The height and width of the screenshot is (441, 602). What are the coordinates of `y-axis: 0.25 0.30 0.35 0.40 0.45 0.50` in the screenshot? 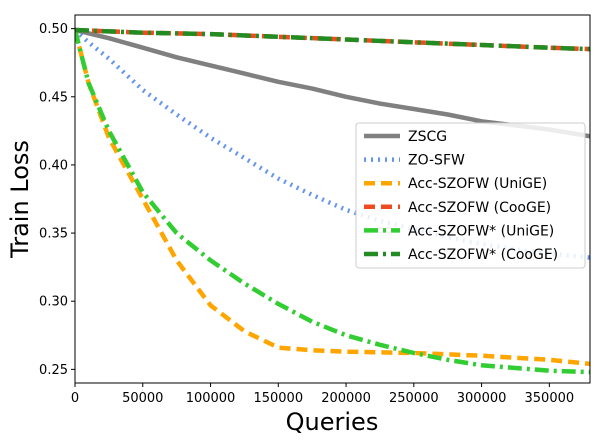 It's located at (57, 200).